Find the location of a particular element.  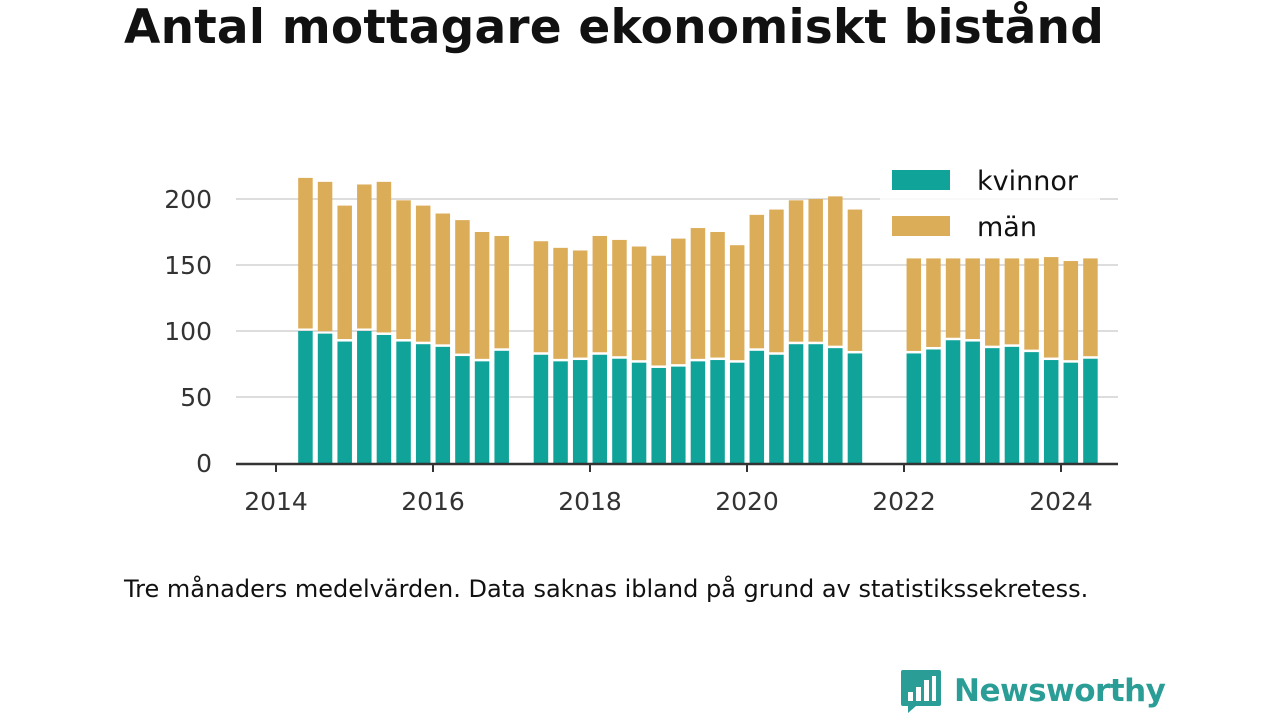

x-tick-label: 2014 is located at coordinates (276, 501).